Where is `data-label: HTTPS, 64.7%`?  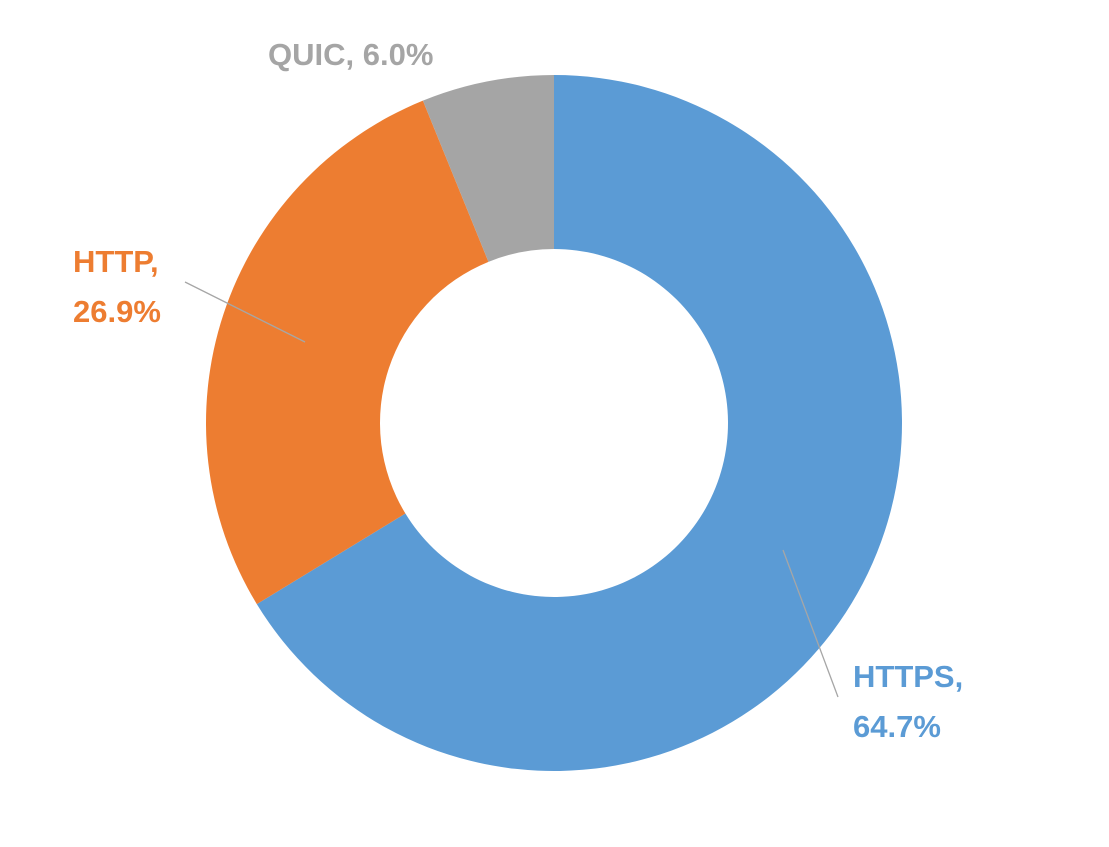 data-label: HTTPS, 64.7% is located at coordinates (908, 701).